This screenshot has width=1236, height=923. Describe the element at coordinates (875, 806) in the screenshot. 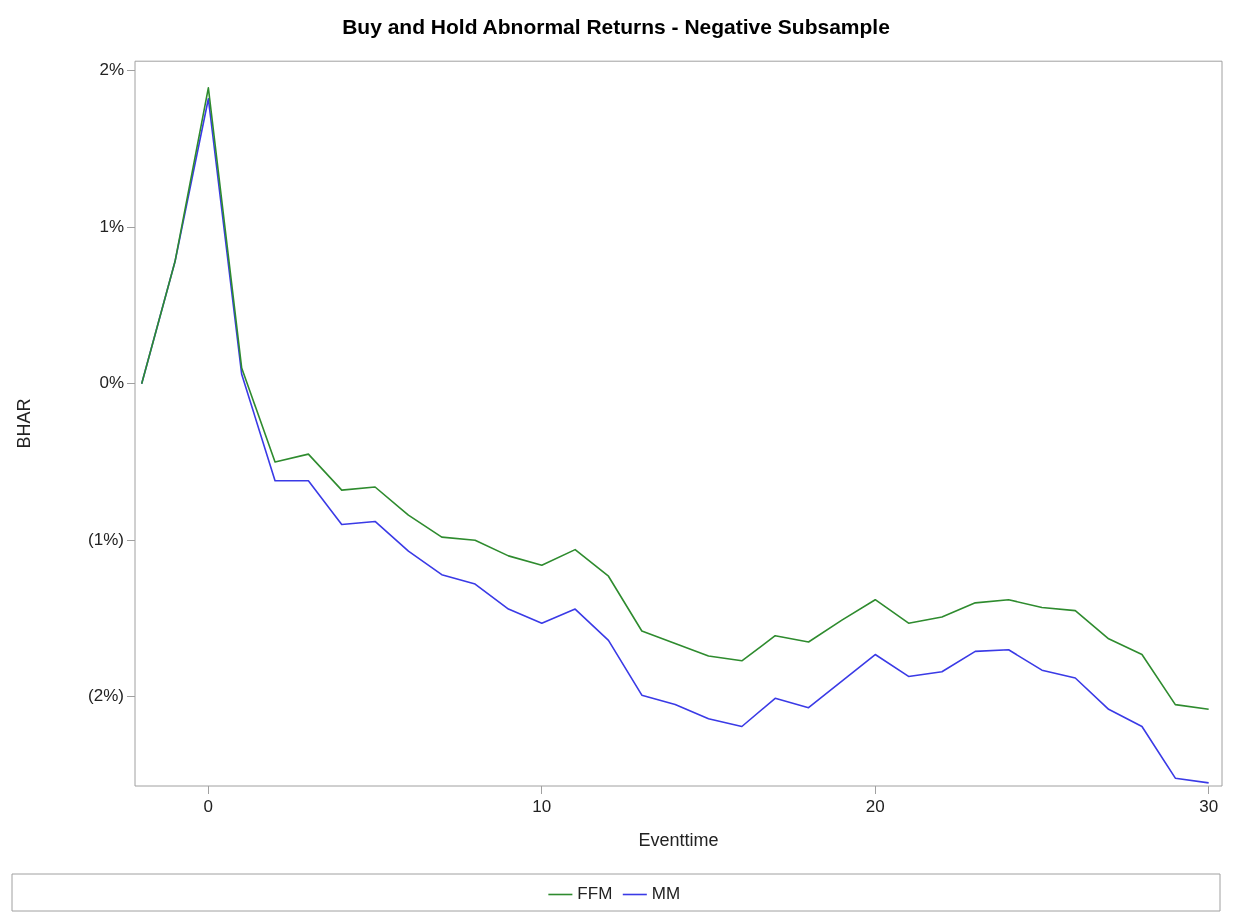

I see `x-tick-label: 20` at that location.